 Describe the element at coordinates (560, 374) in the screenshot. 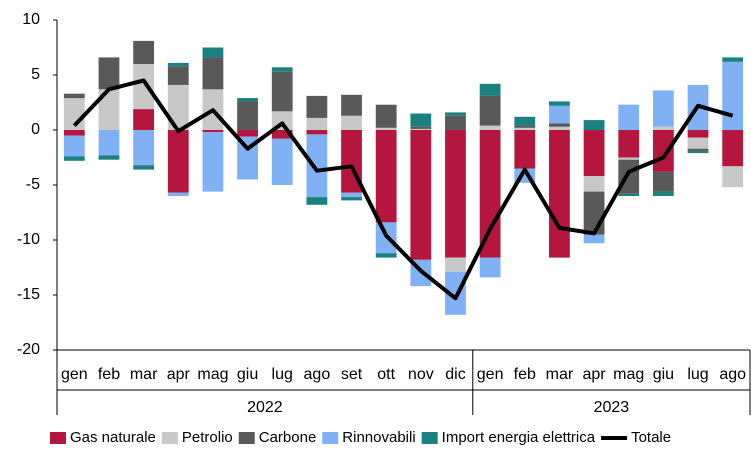

I see `x-tick-label: mar` at that location.